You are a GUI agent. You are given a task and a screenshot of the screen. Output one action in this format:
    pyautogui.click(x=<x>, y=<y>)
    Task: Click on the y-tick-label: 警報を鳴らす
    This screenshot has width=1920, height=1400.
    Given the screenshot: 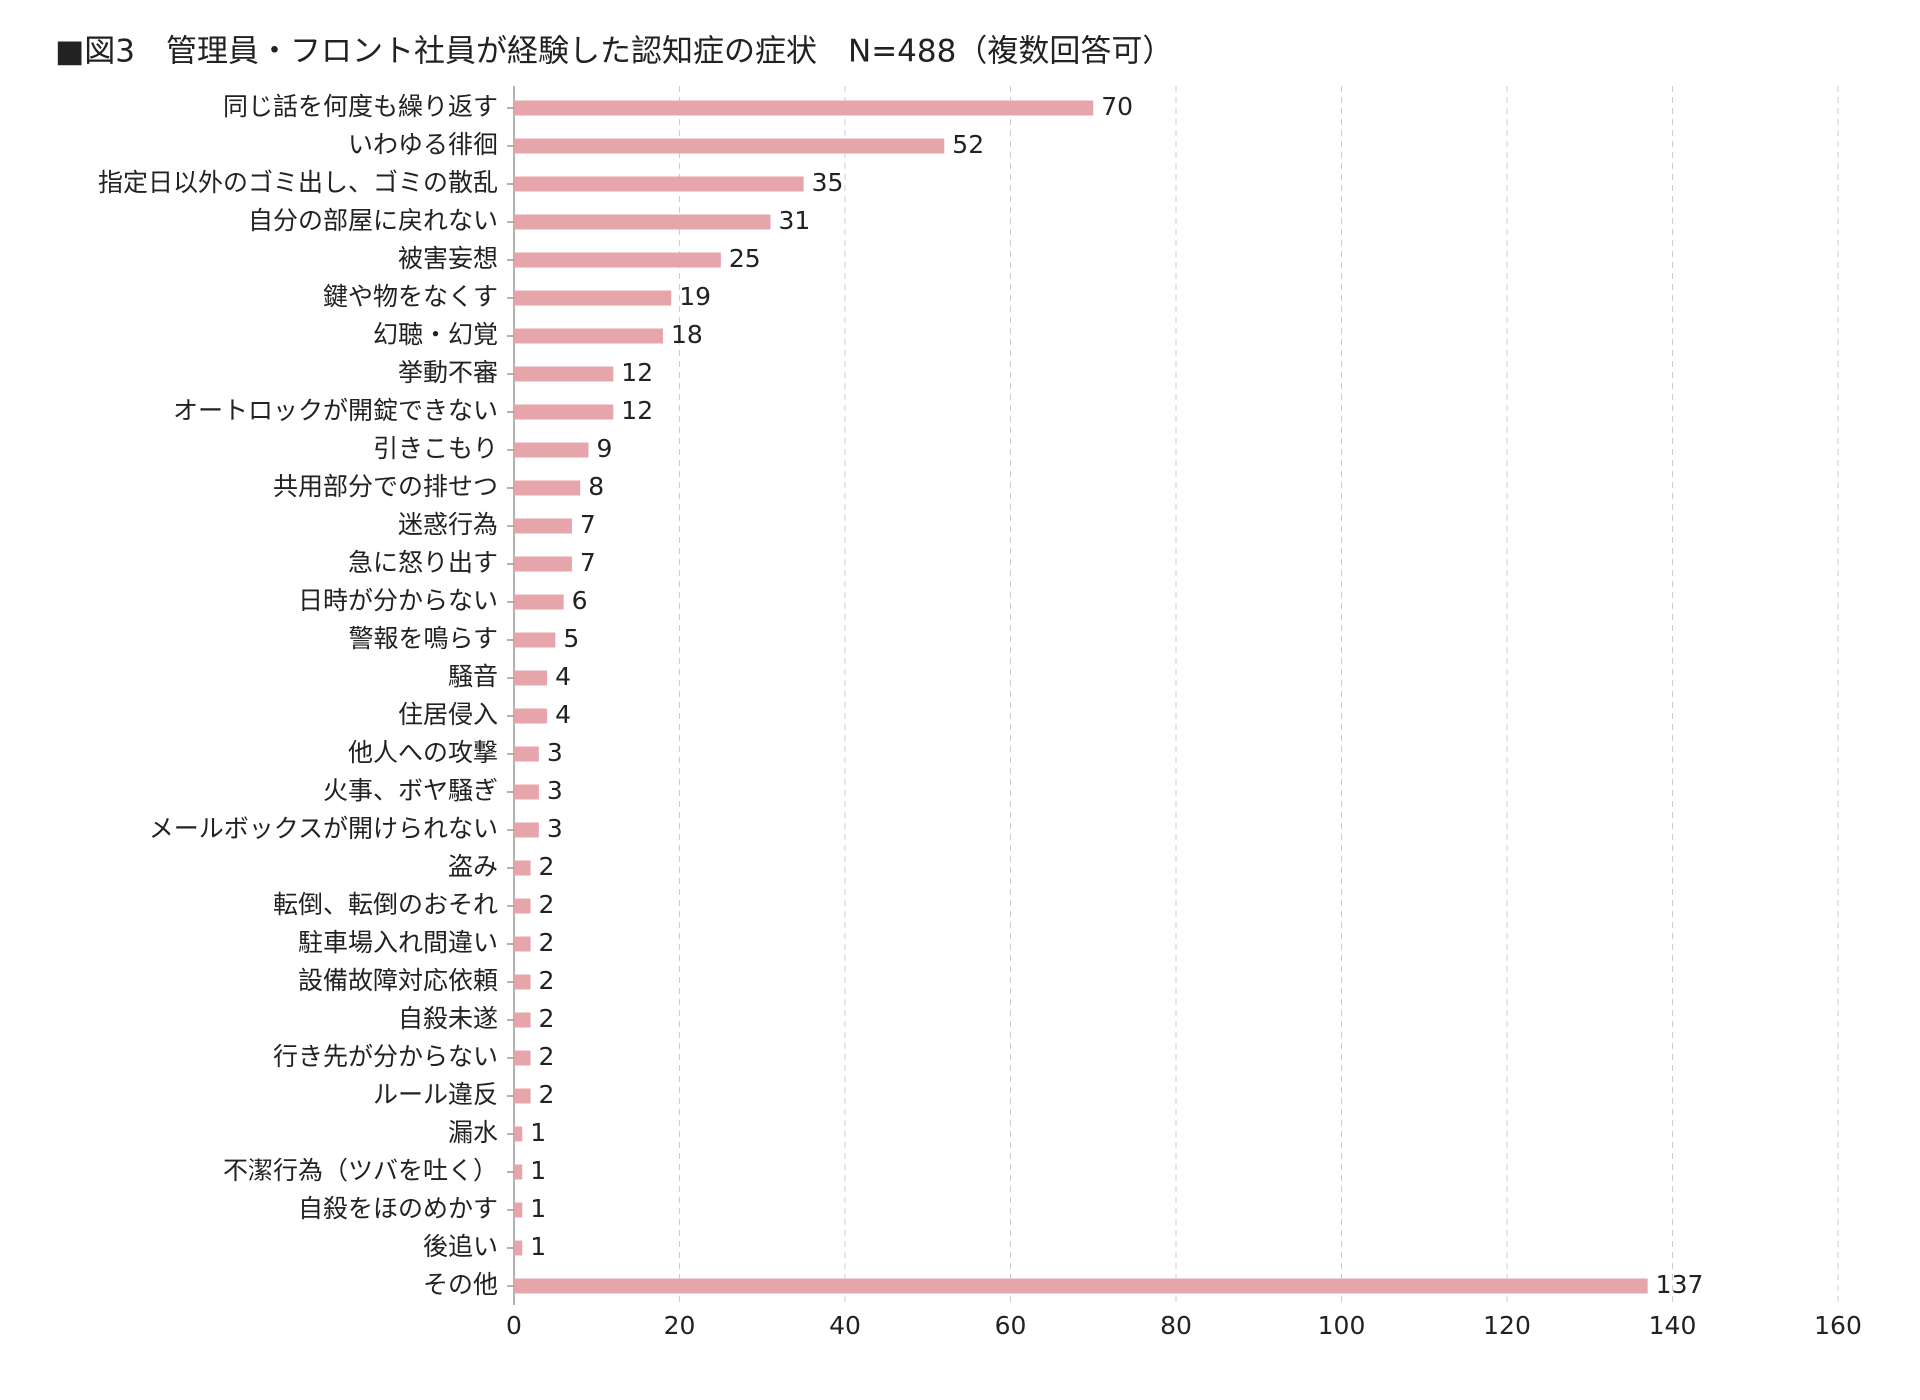 What is the action you would take?
    pyautogui.click(x=423, y=638)
    